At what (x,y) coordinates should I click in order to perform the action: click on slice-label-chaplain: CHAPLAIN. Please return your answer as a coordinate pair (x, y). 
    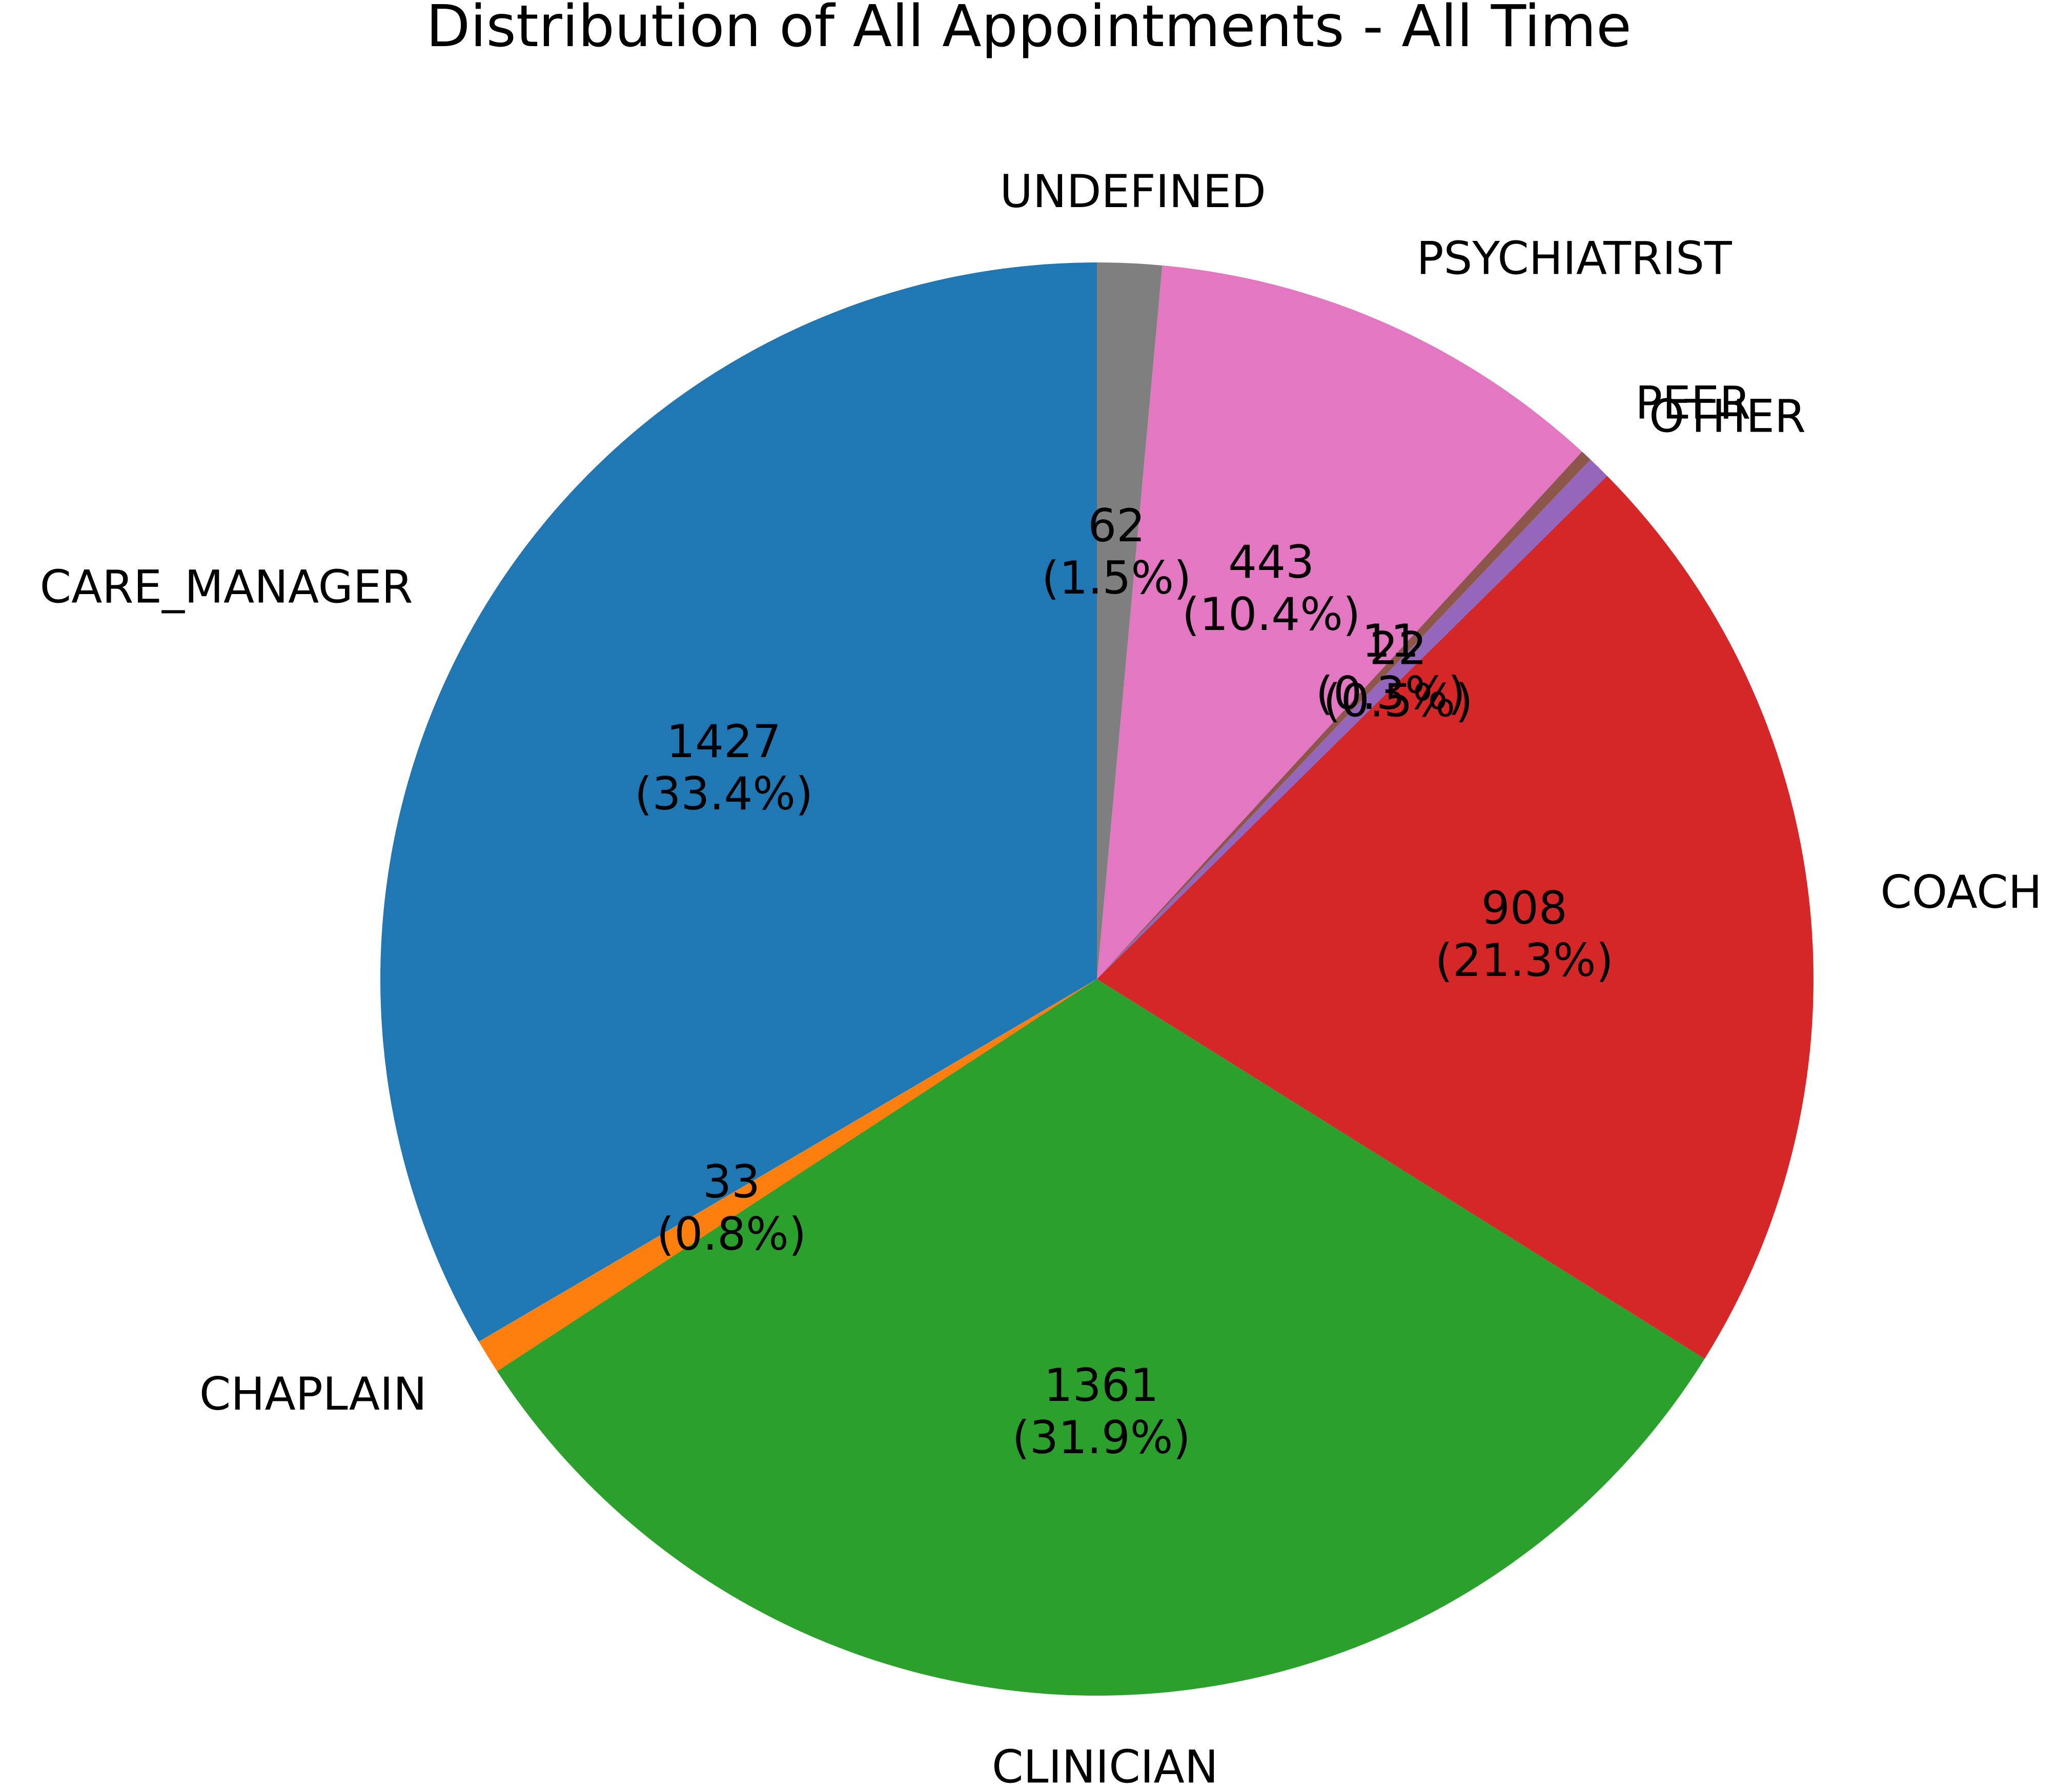
    Looking at the image, I should click on (313, 1394).